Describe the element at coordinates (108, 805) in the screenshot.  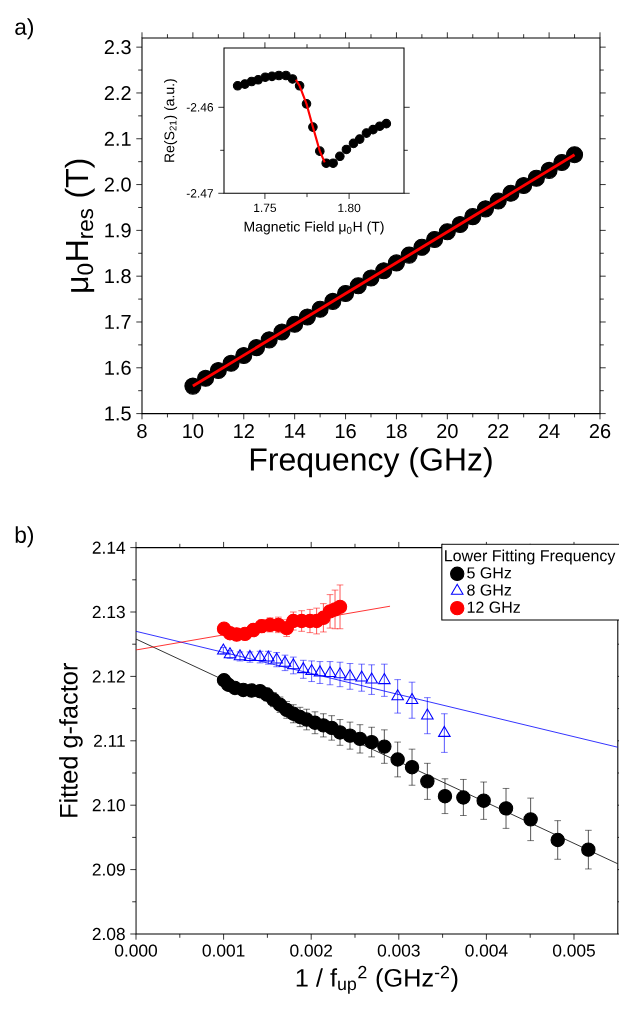
I see `y-tick-label: 2.10` at that location.